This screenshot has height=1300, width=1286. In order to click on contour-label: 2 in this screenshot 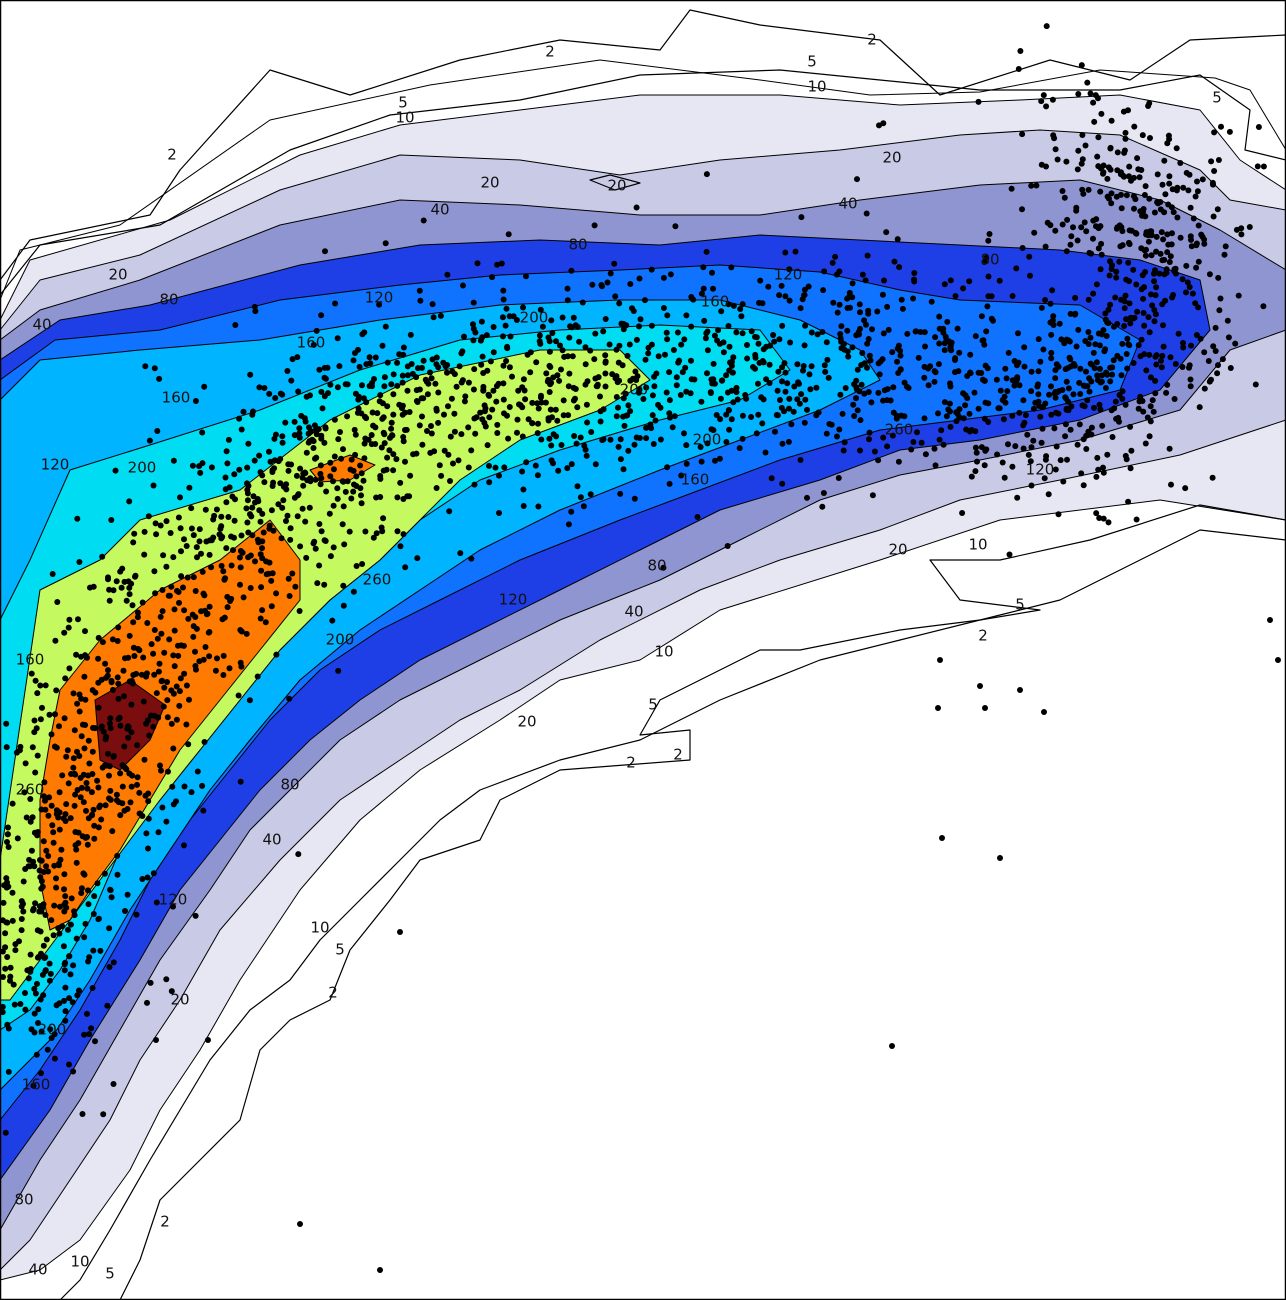, I will do `click(678, 755)`.